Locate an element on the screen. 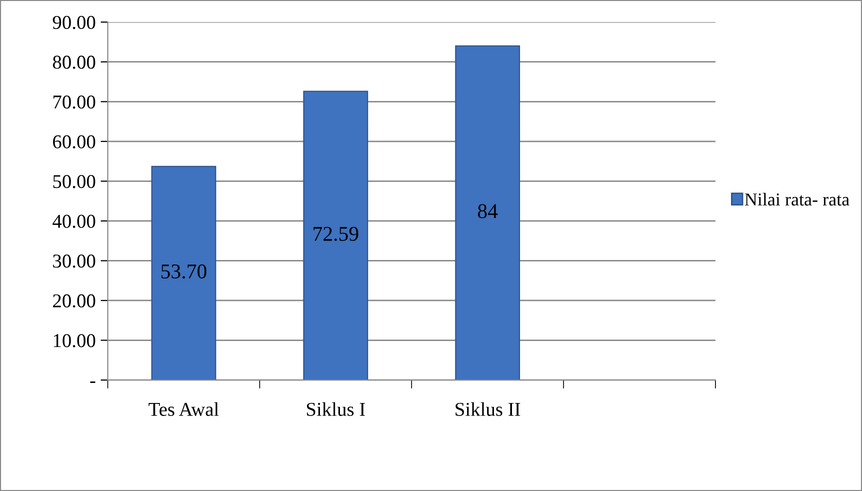  data-label: 84 is located at coordinates (488, 211).